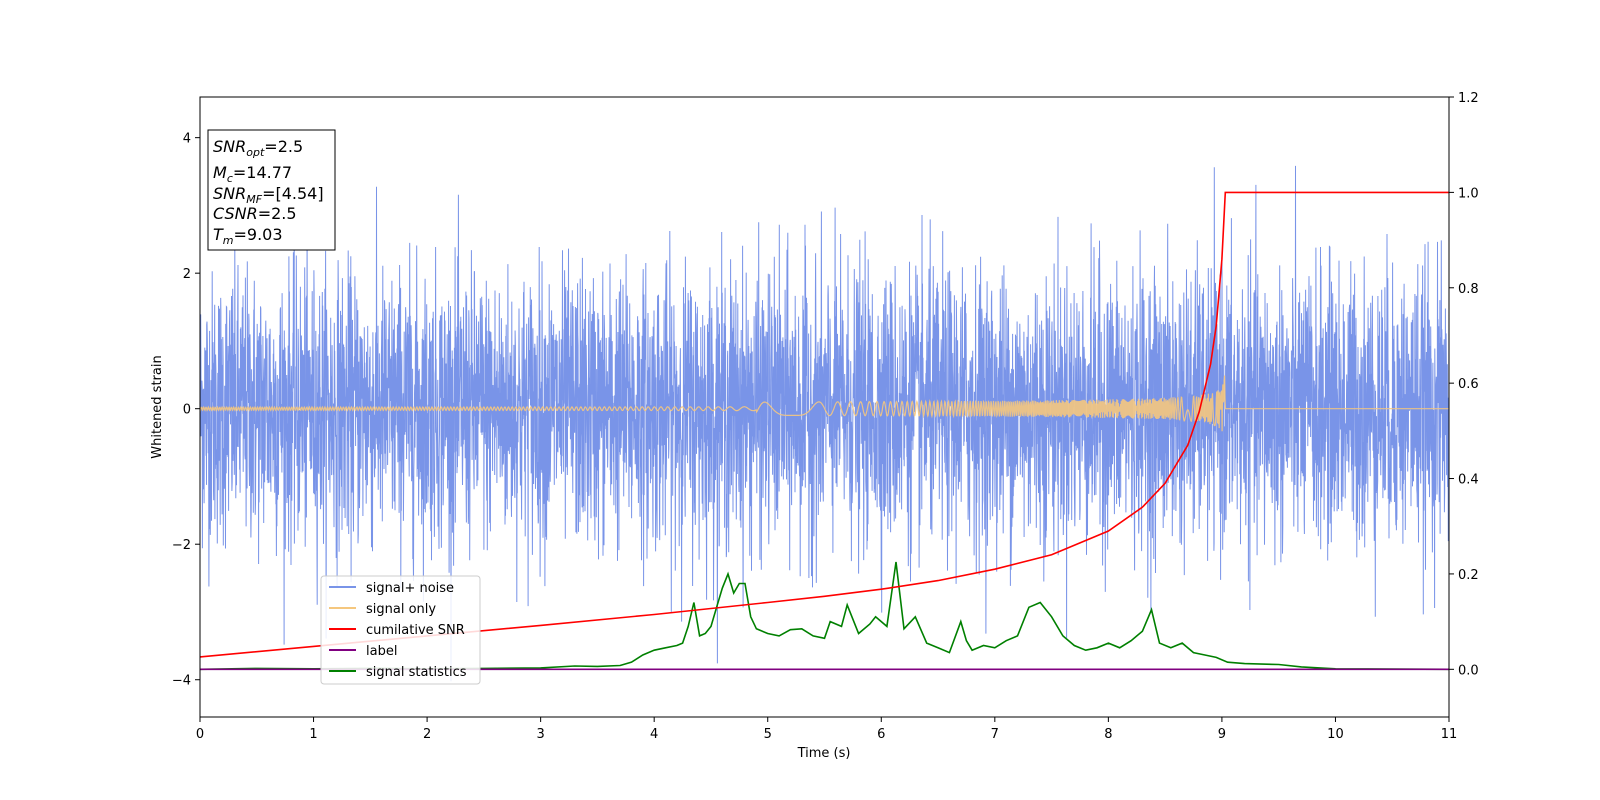 The width and height of the screenshot is (1600, 800). Describe the element at coordinates (768, 734) in the screenshot. I see `x-tick-label: 5` at that location.